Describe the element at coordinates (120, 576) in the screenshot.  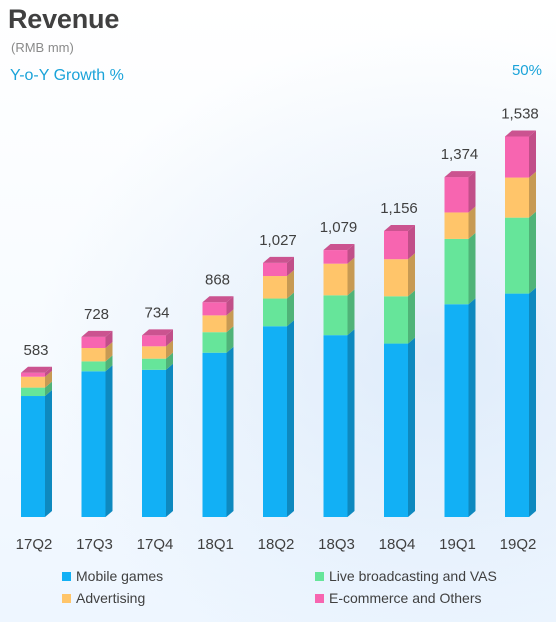
I see `legend-label-mobile-games: Mobile games` at that location.